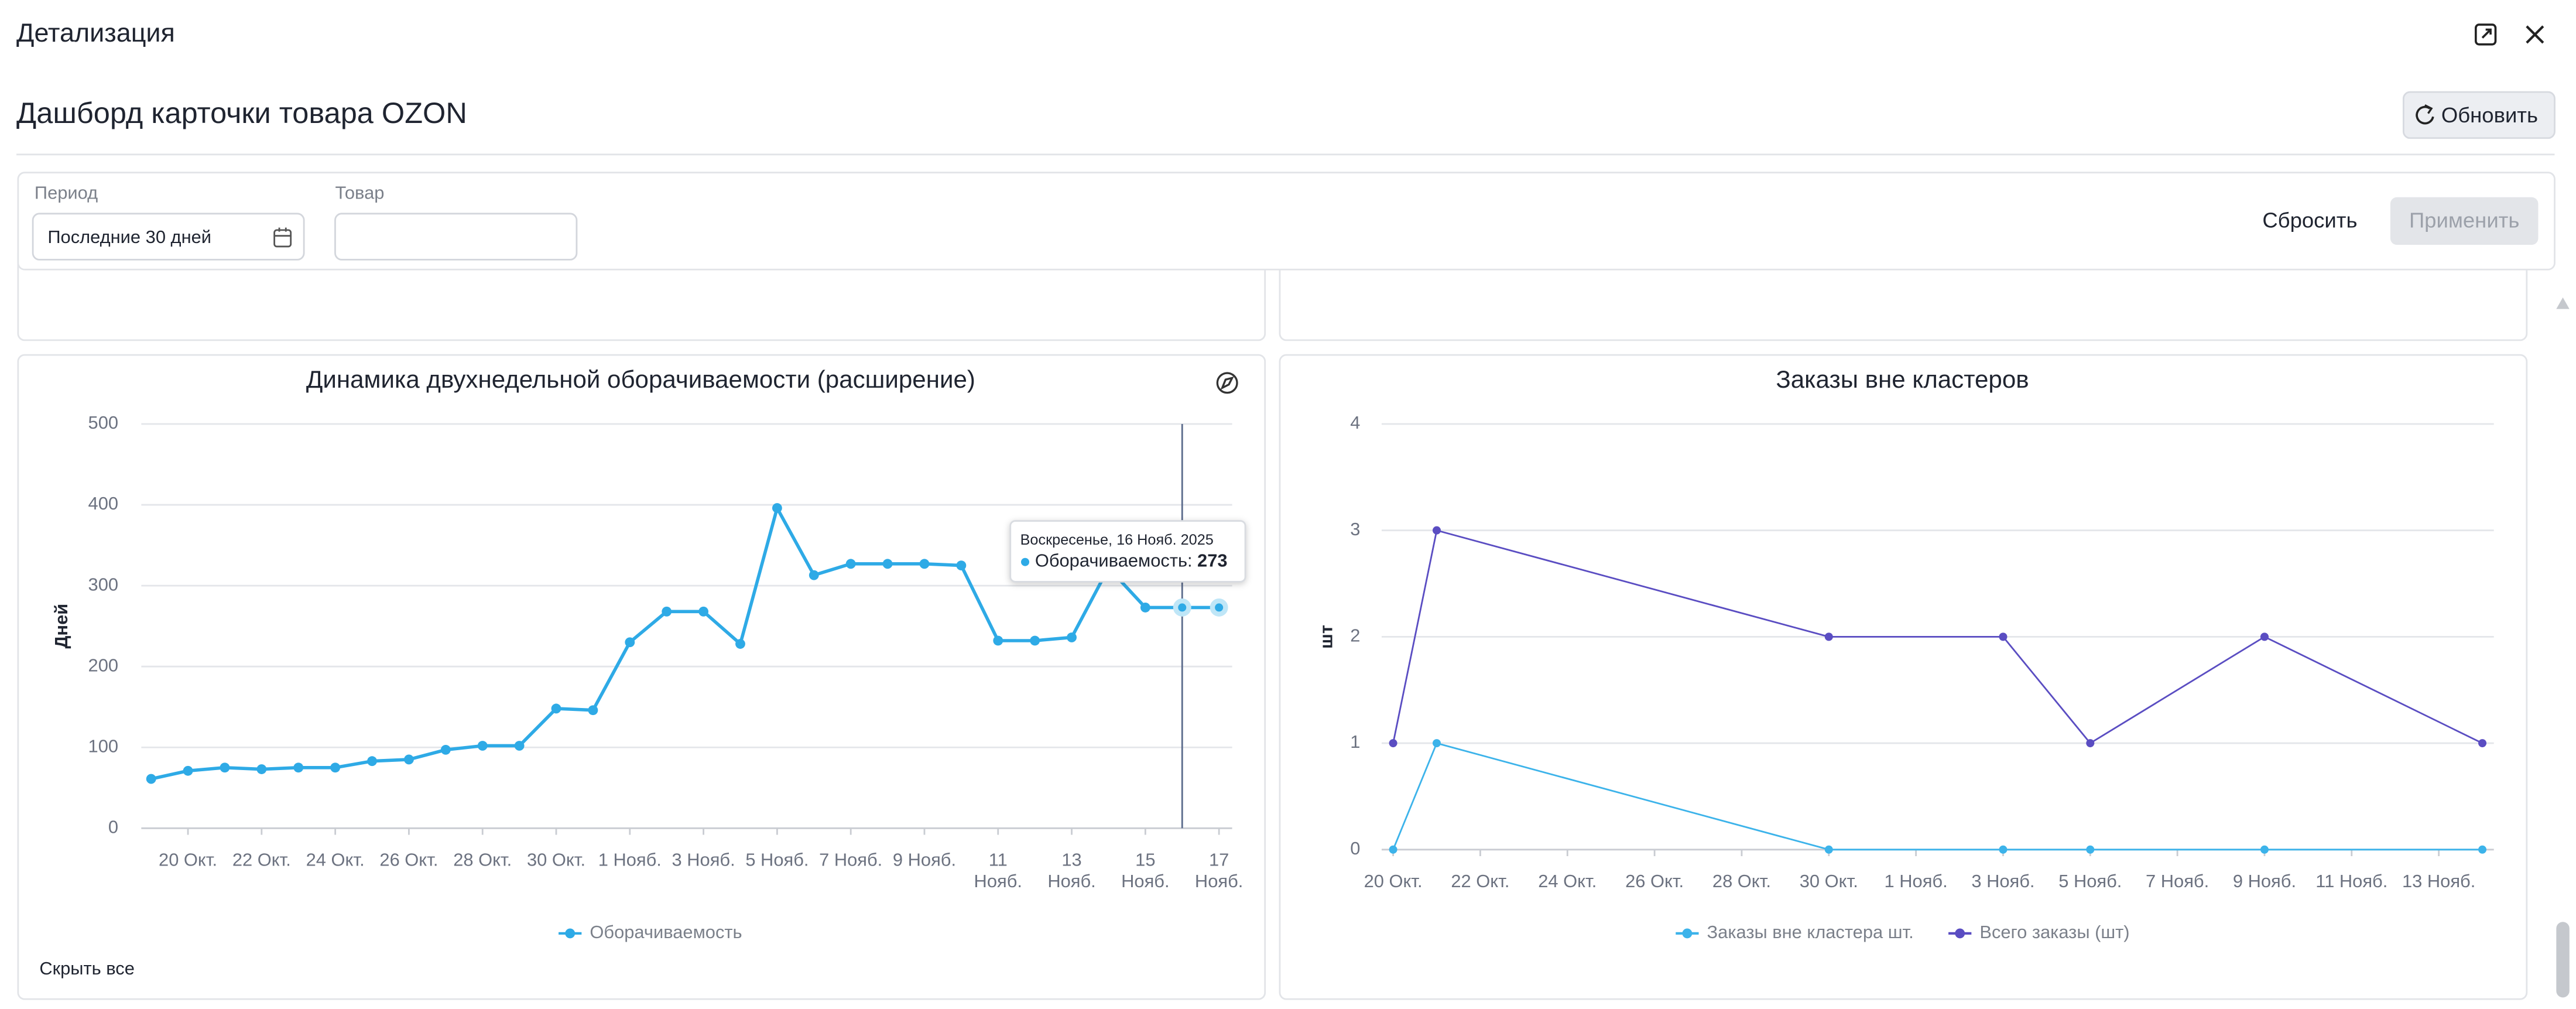 Image resolution: width=2576 pixels, height=1009 pixels. I want to click on series-line, so click(685, 643).